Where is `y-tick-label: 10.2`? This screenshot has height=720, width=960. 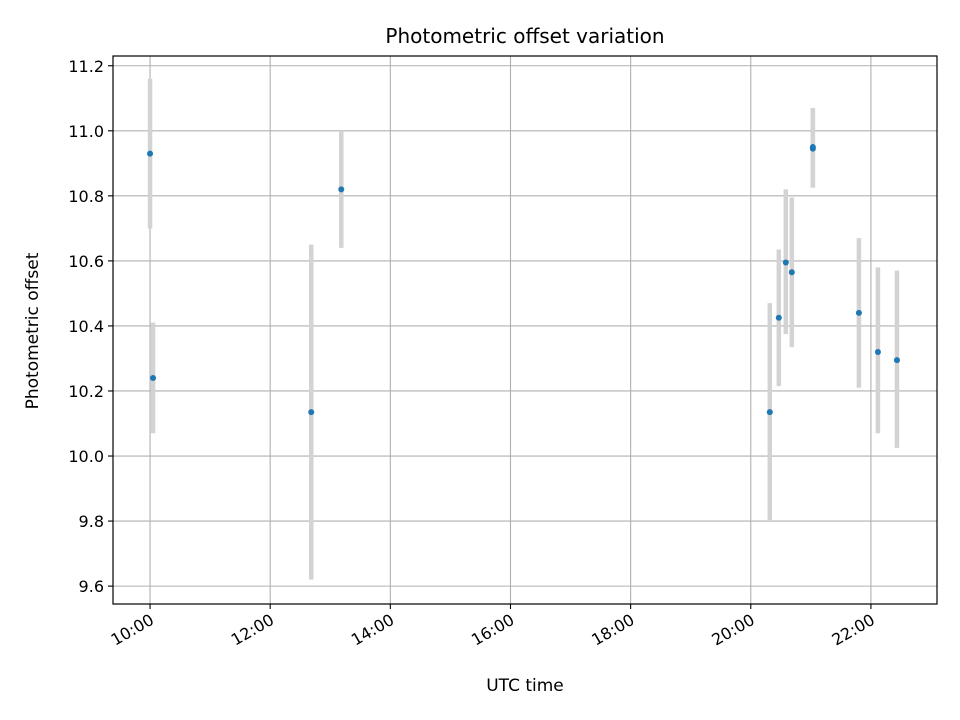 y-tick-label: 10.2 is located at coordinates (86, 391).